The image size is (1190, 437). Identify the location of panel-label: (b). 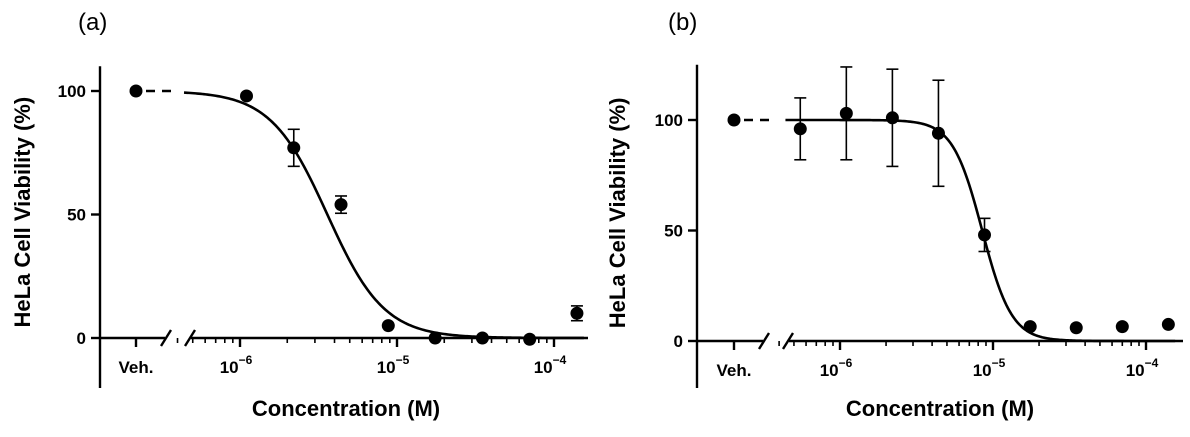
(682, 22).